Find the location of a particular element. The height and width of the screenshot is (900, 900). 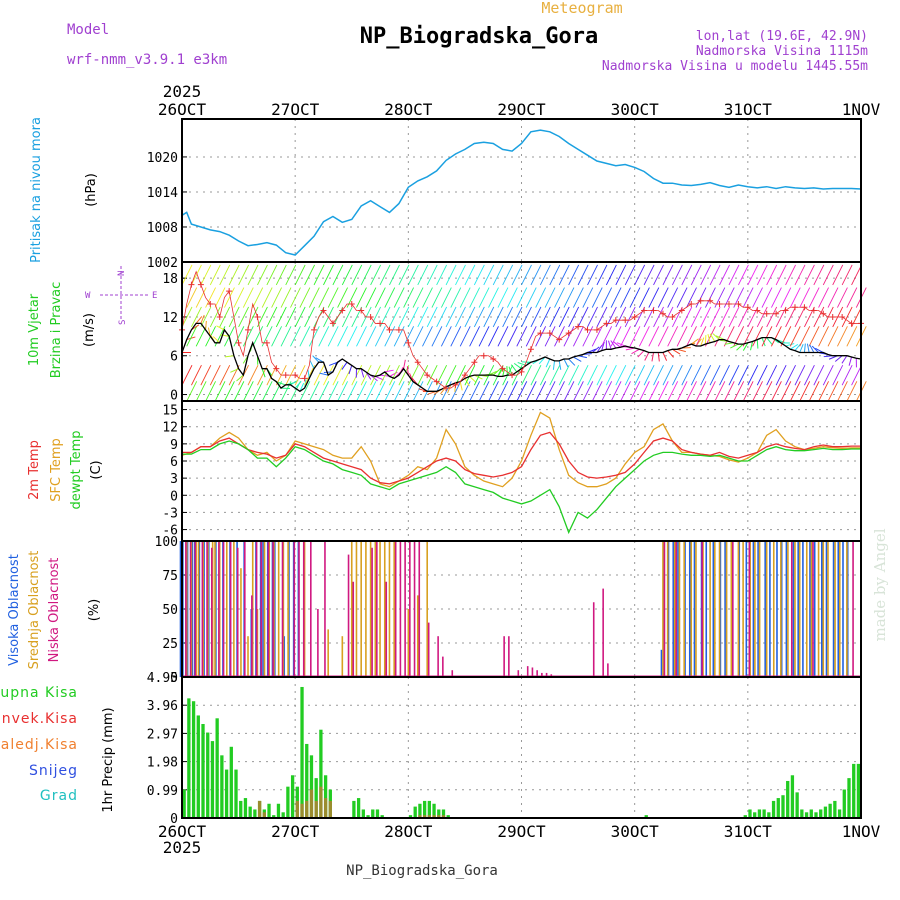

compass-e: E is located at coordinates (154, 296).